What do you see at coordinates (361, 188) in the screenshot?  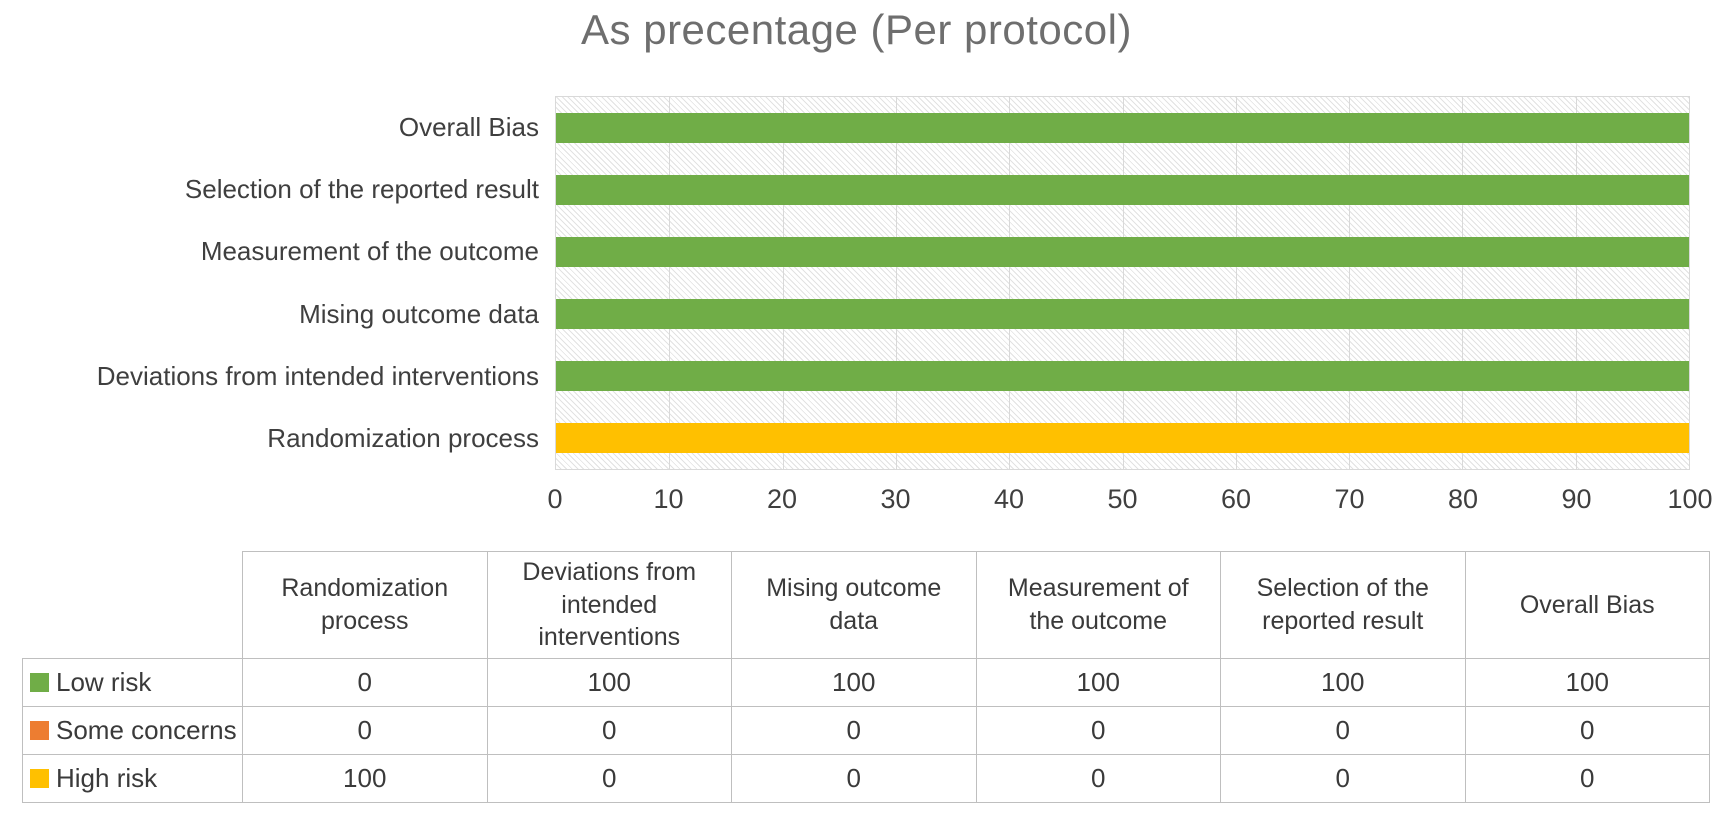 I see `category-label-selection-of-the-reported-result: Selection of the reported result` at bounding box center [361, 188].